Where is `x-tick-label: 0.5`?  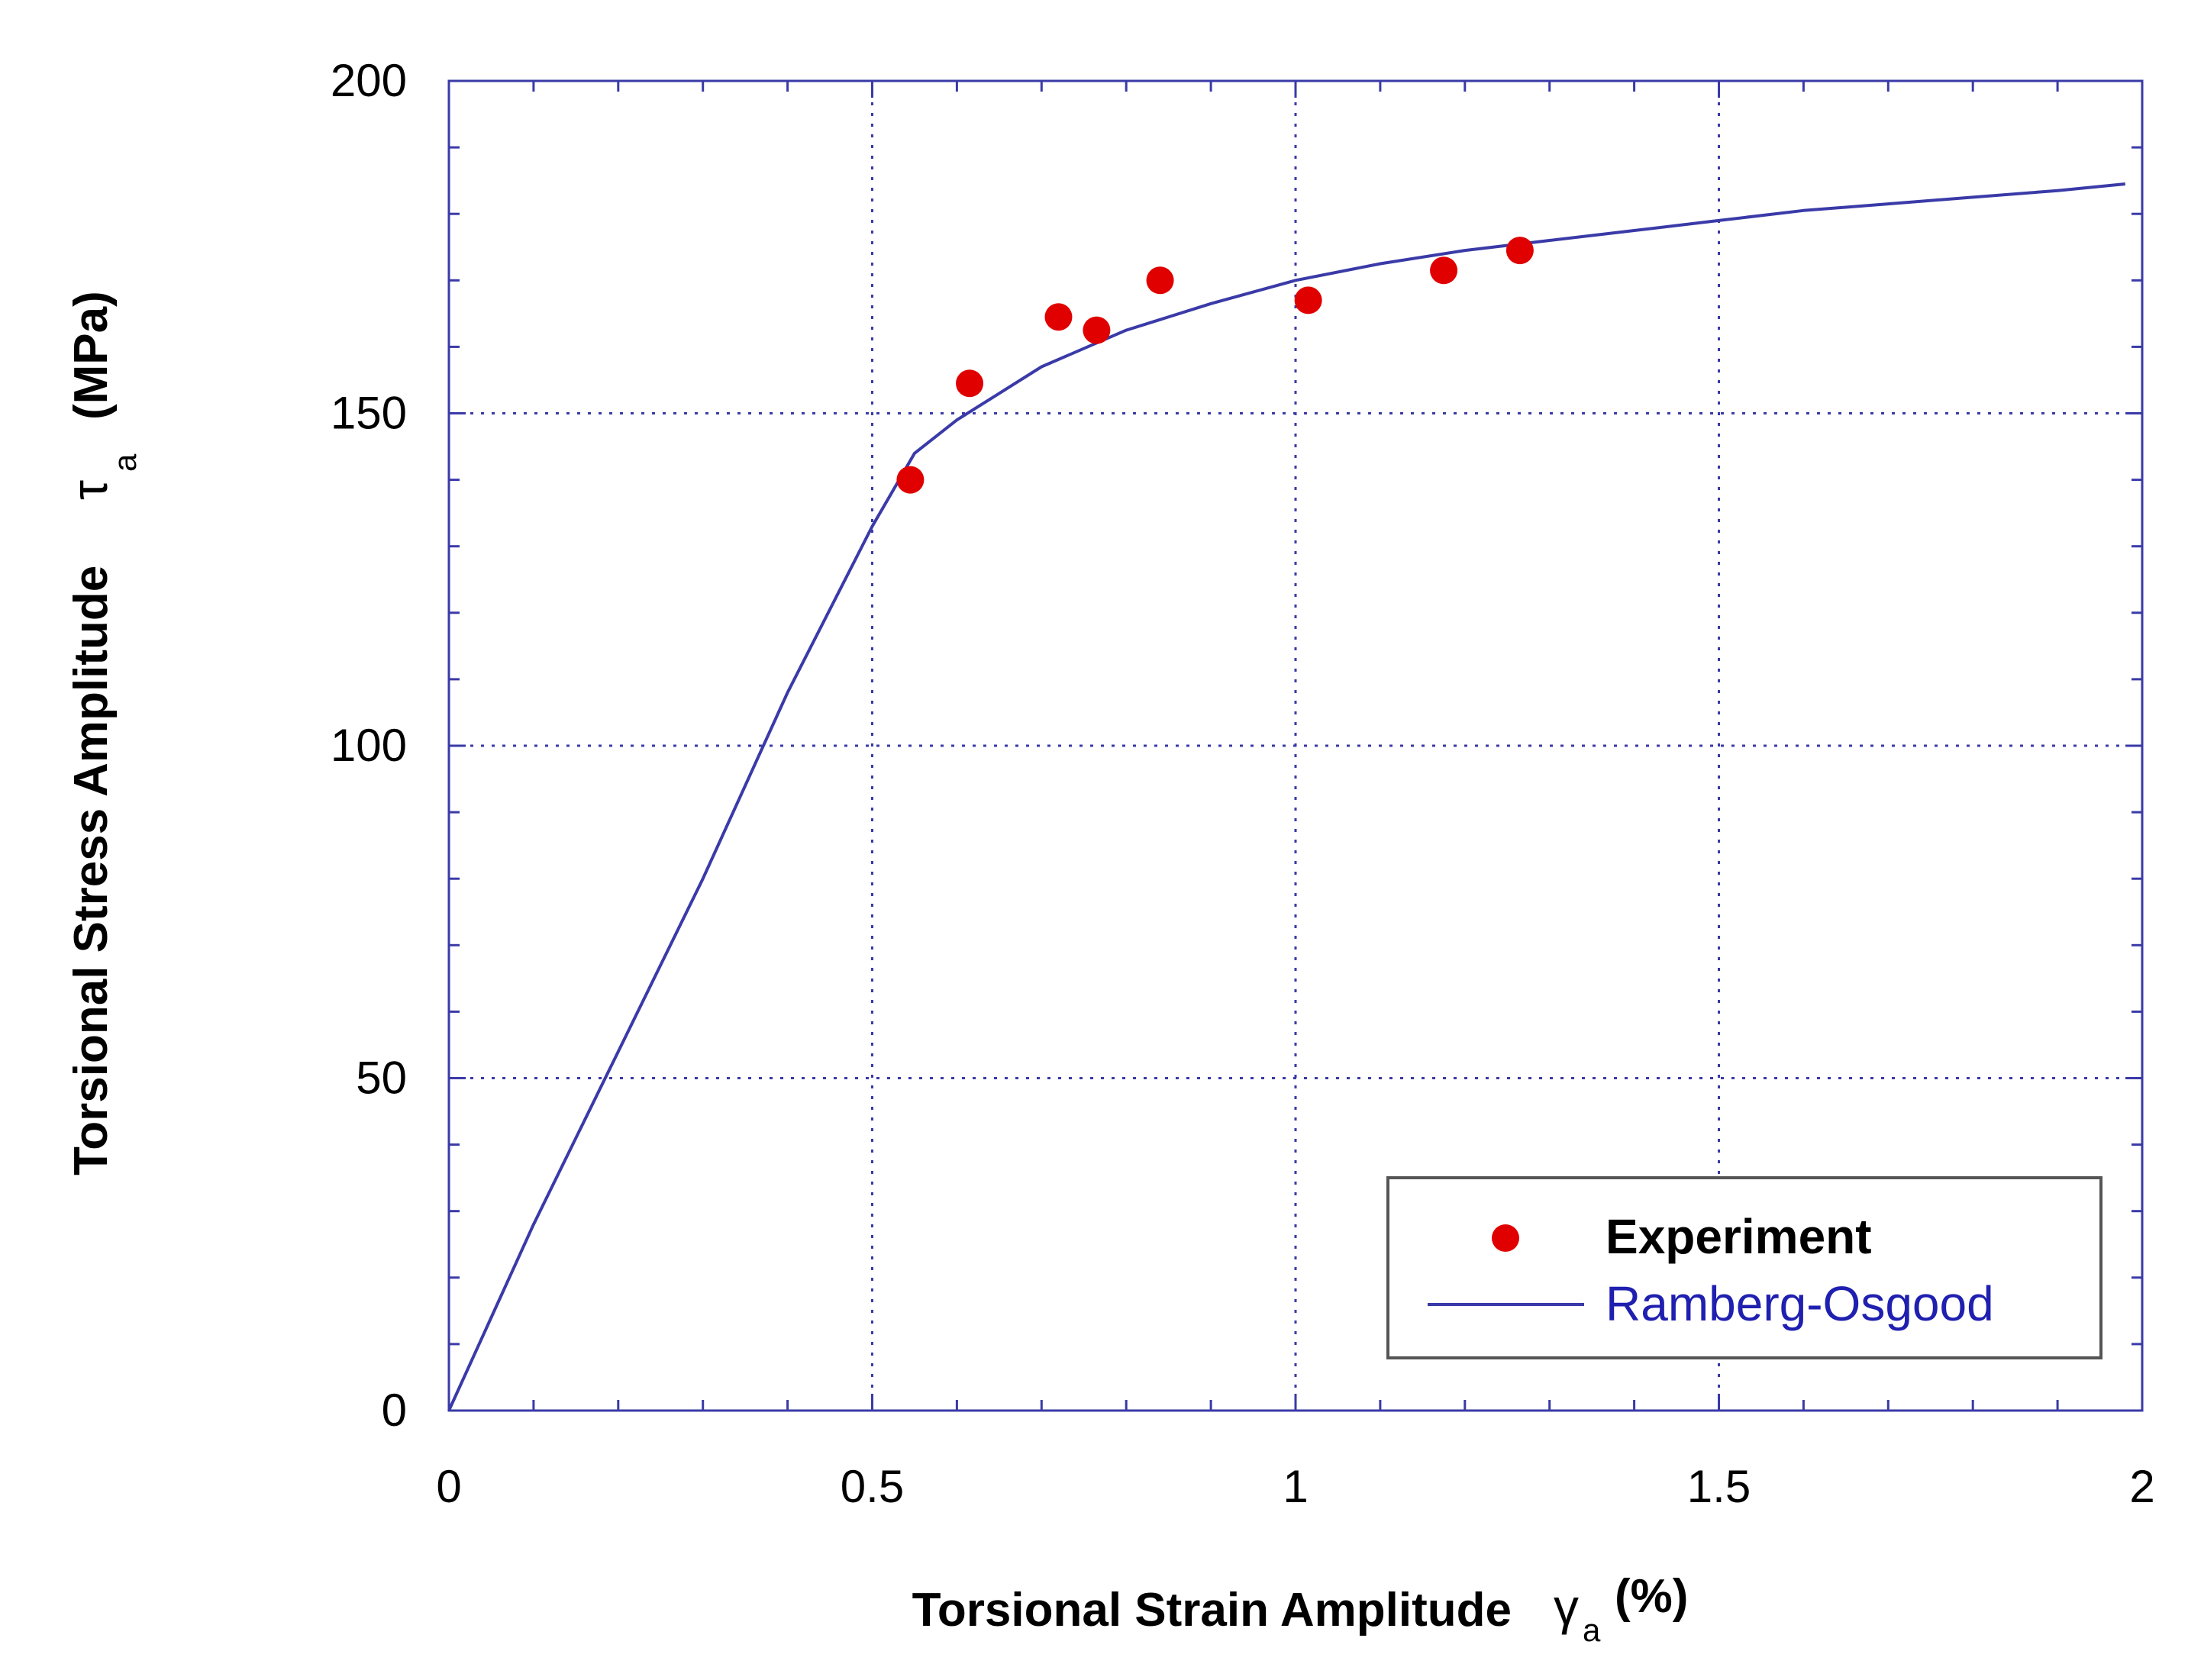
x-tick-label: 0.5 is located at coordinates (873, 1487).